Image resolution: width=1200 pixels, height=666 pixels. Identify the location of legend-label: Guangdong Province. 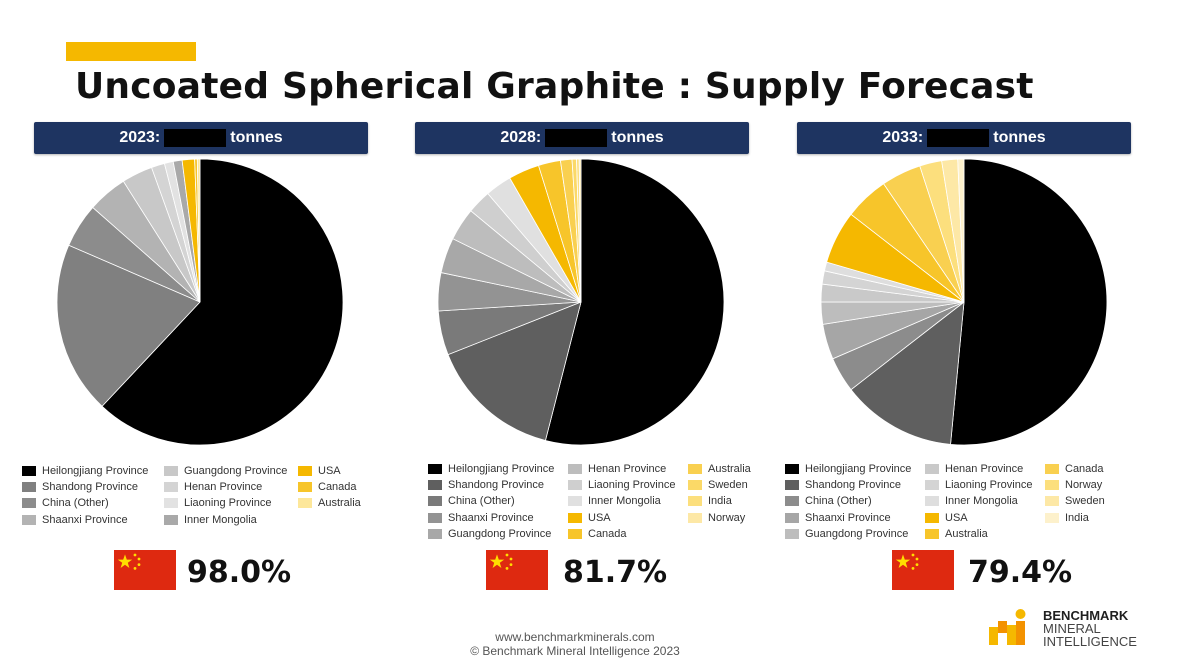
(236, 471).